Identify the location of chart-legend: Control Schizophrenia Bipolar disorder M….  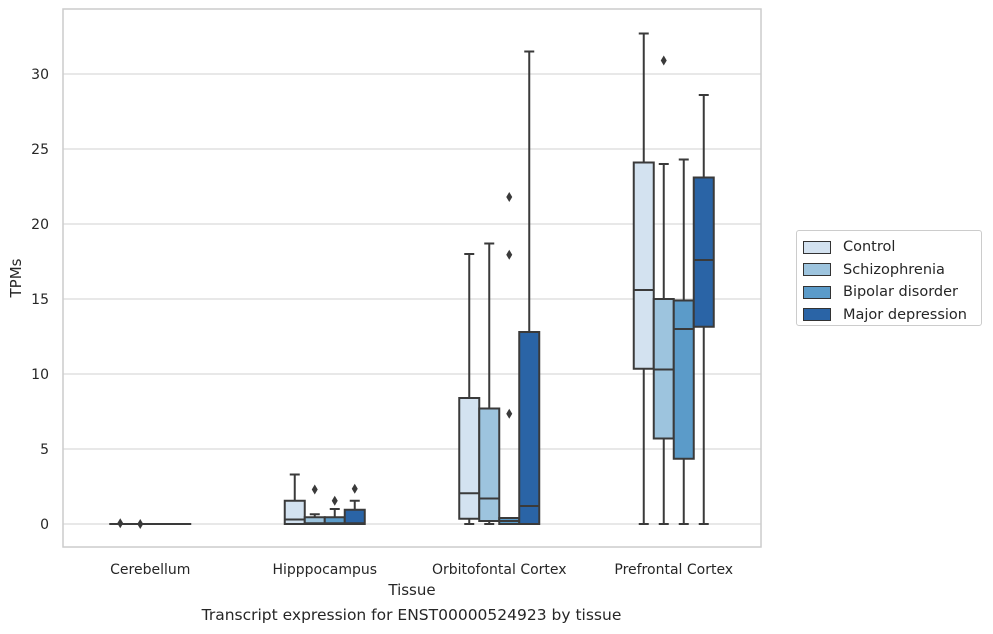
(889, 278).